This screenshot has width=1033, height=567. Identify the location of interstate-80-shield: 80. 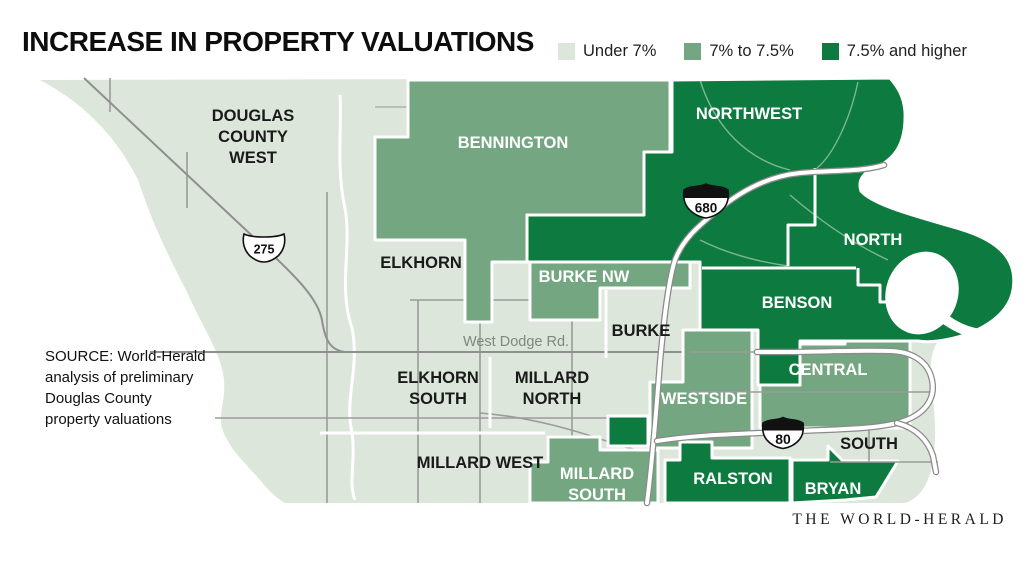
(783, 433).